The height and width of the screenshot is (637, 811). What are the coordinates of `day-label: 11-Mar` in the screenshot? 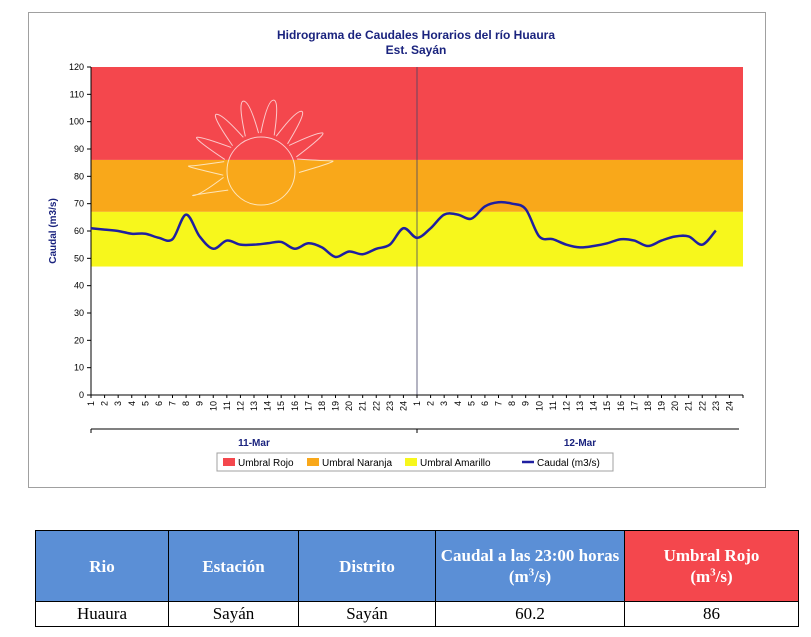 It's located at (254, 443).